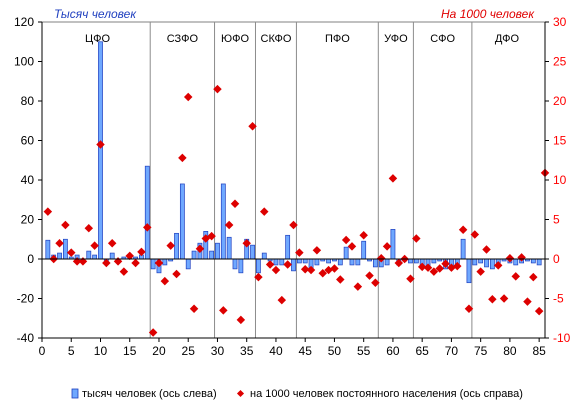 Image resolution: width=578 pixels, height=409 pixels. Describe the element at coordinates (235, 39) in the screenshot. I see `region-label: ЮФО` at that location.